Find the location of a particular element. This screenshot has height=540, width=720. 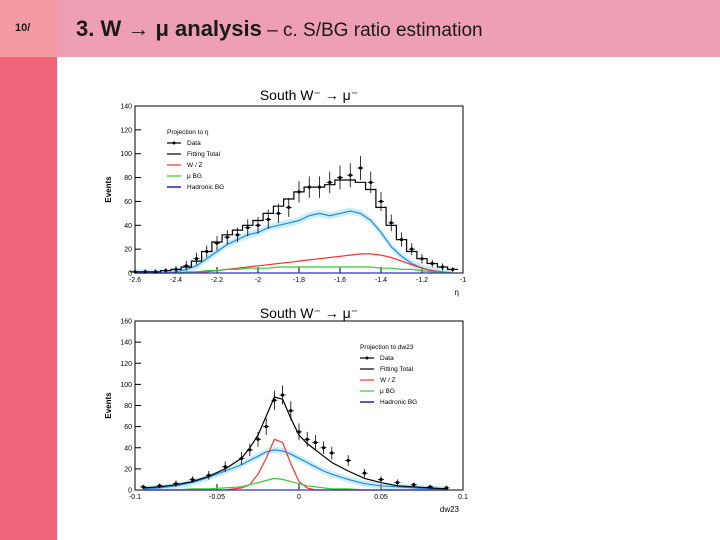

x-tick-label: -1.4 is located at coordinates (381, 280).